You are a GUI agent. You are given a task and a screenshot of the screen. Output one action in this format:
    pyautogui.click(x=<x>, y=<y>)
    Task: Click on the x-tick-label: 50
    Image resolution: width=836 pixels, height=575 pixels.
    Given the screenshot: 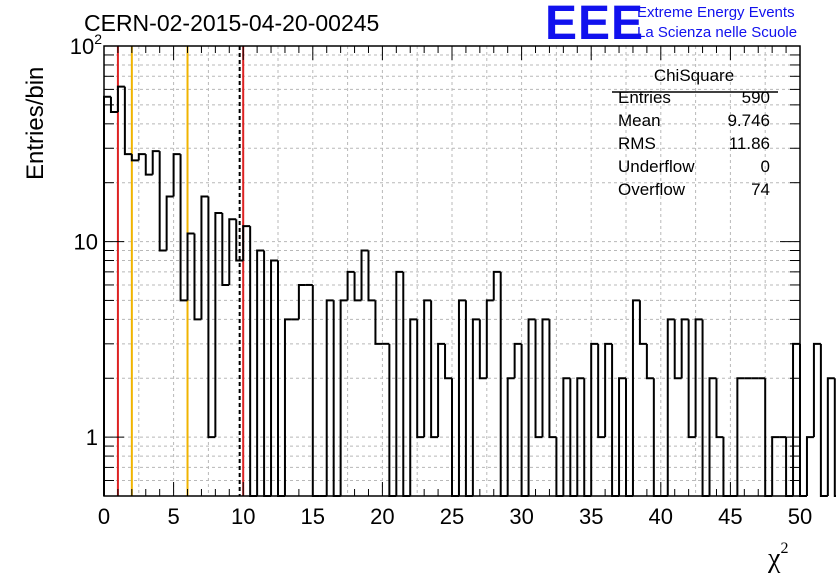 What is the action you would take?
    pyautogui.click(x=800, y=516)
    